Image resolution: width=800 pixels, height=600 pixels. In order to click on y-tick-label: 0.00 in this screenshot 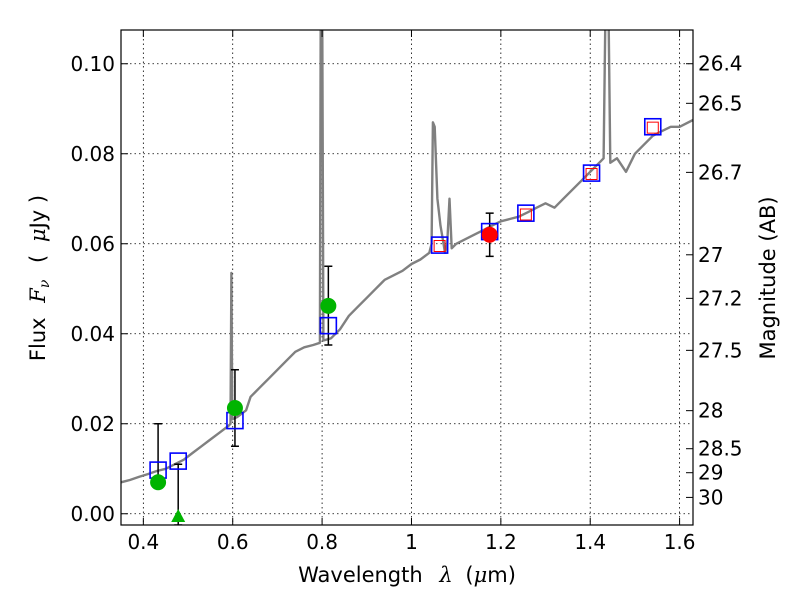, I will do `click(92, 514)`.